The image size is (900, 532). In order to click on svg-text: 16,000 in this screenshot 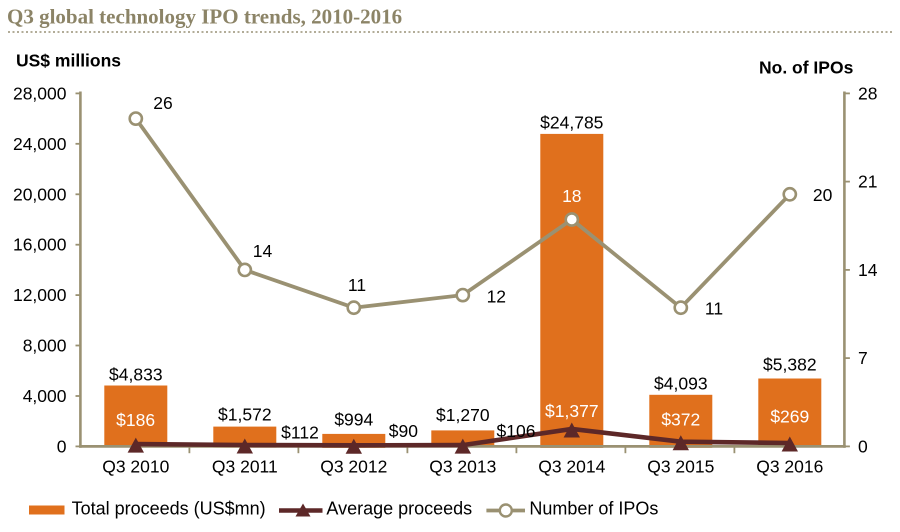, I will do `click(40, 245)`.